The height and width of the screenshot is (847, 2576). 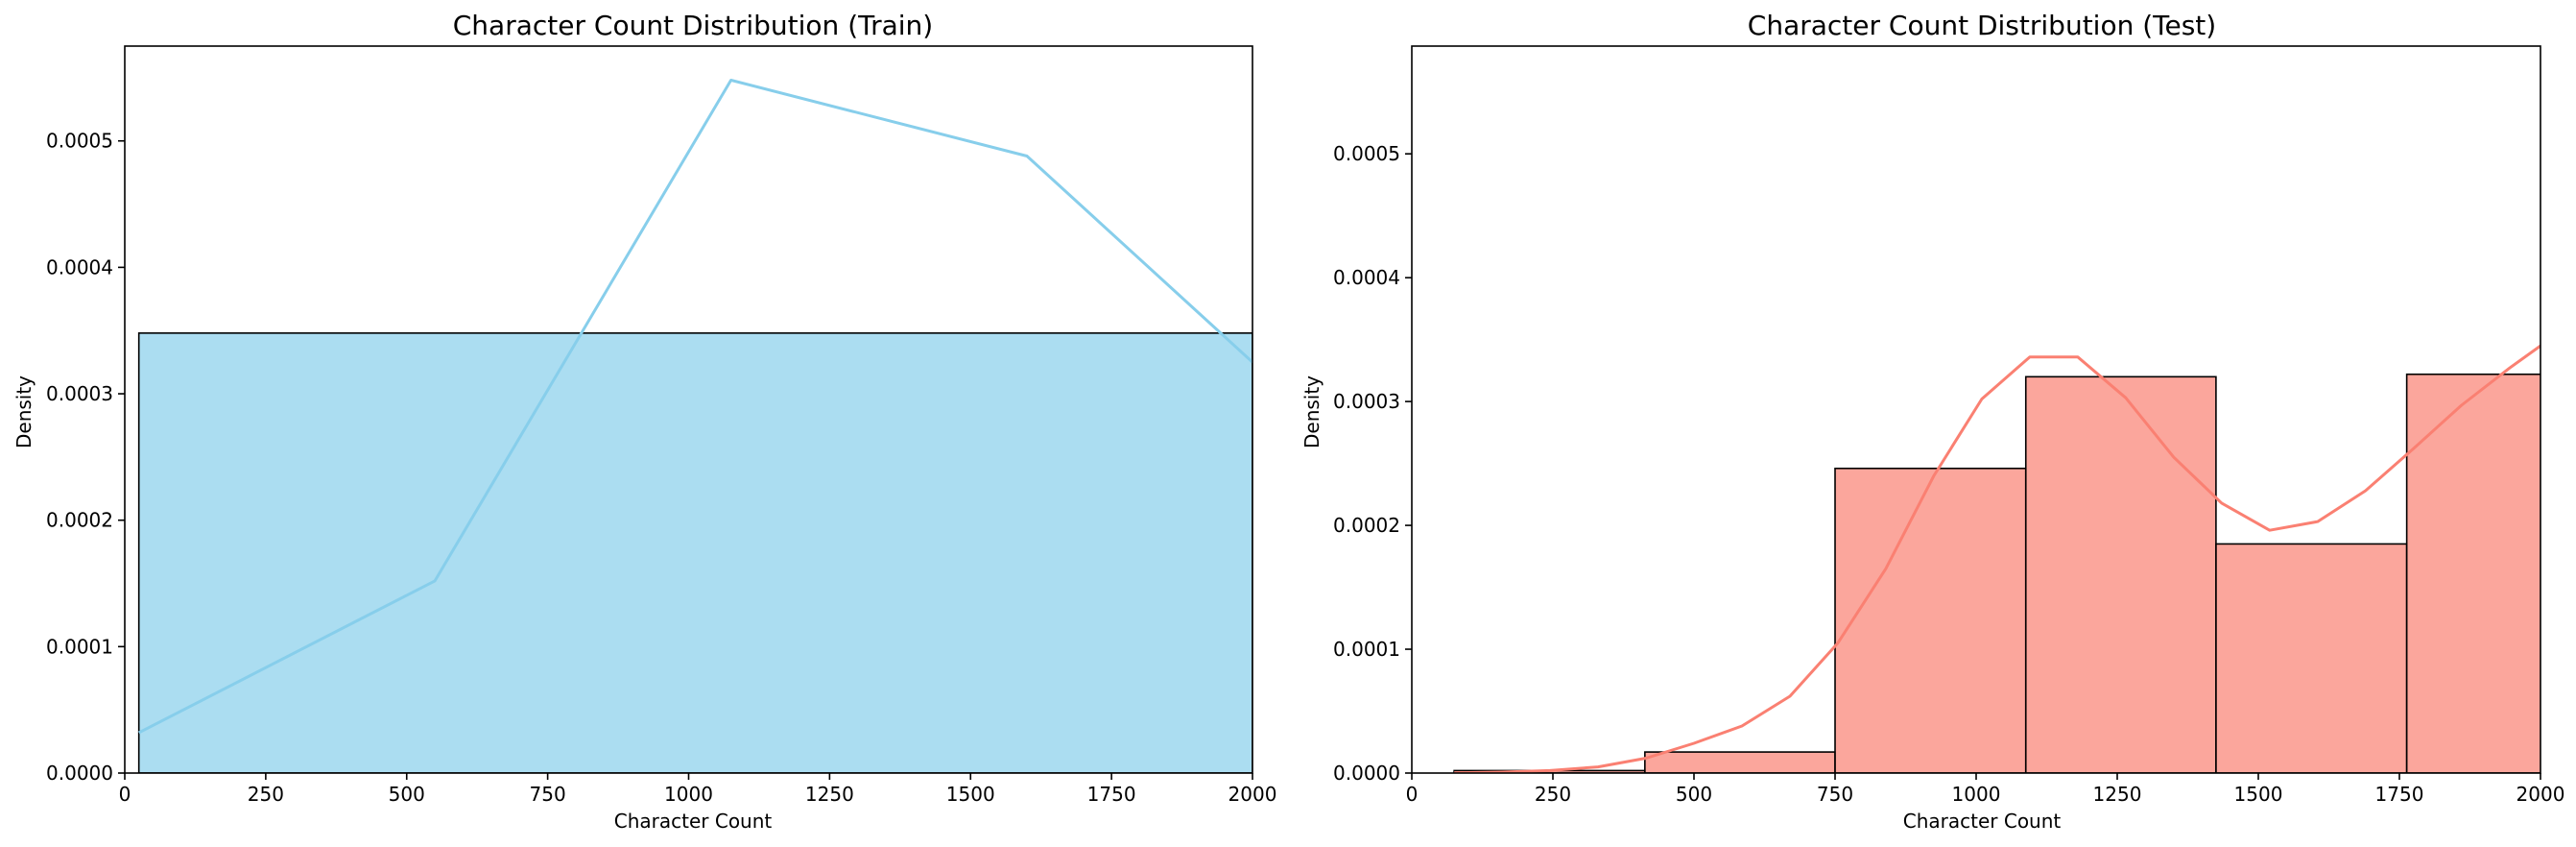 What do you see at coordinates (693, 26) in the screenshot?
I see `chart-title: Character Count Distribution (Train)` at bounding box center [693, 26].